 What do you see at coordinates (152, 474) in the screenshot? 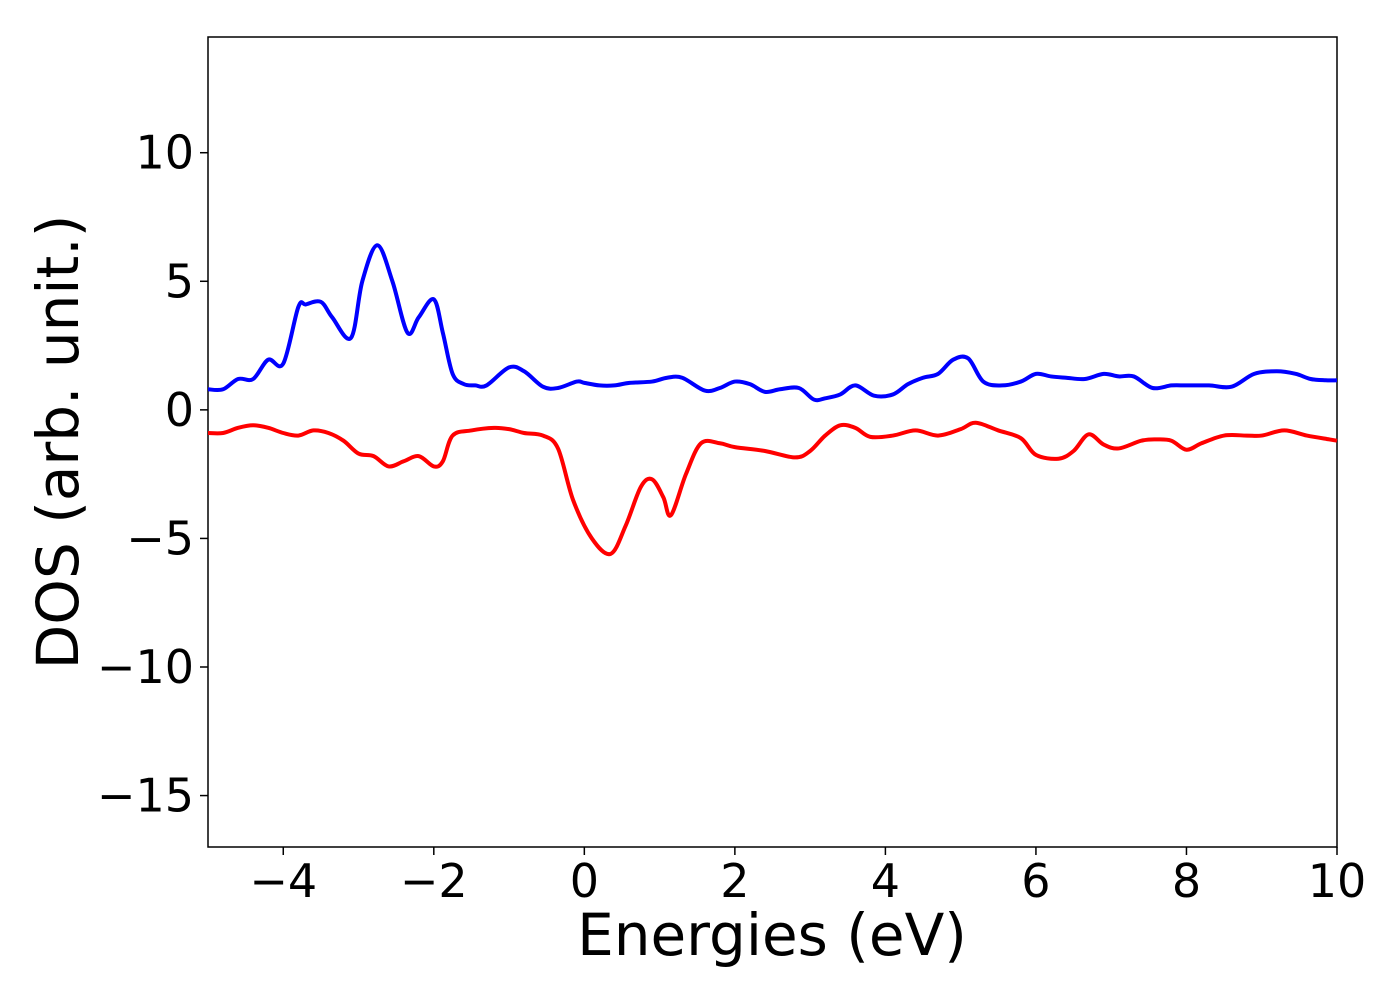
I see `y-axis: −15 −10 −5 0 5 10` at bounding box center [152, 474].